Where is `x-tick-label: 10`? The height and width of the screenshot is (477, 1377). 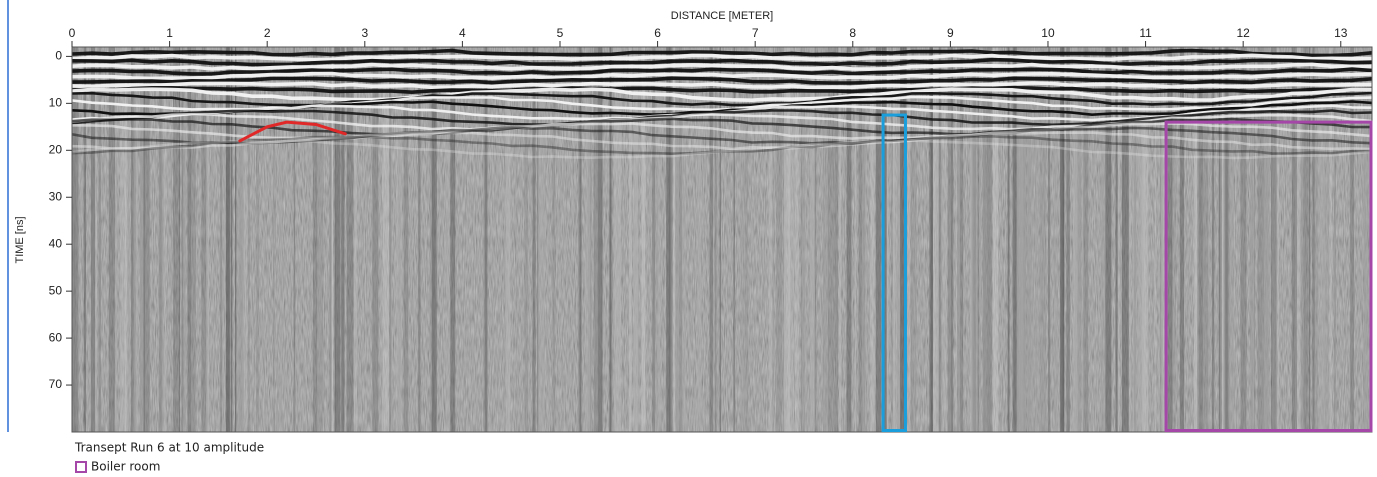
x-tick-label: 10 is located at coordinates (1048, 33).